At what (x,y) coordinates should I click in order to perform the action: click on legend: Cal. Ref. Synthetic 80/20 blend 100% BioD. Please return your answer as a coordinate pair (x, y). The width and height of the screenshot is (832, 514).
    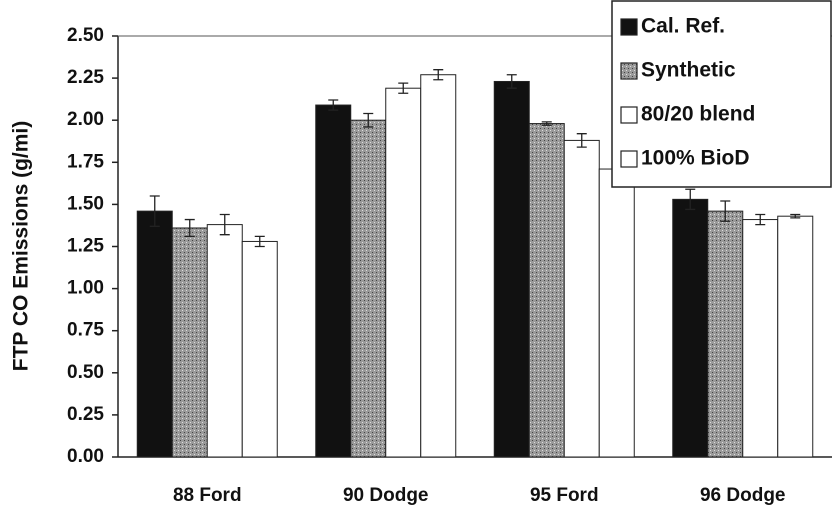
    Looking at the image, I should click on (721, 94).